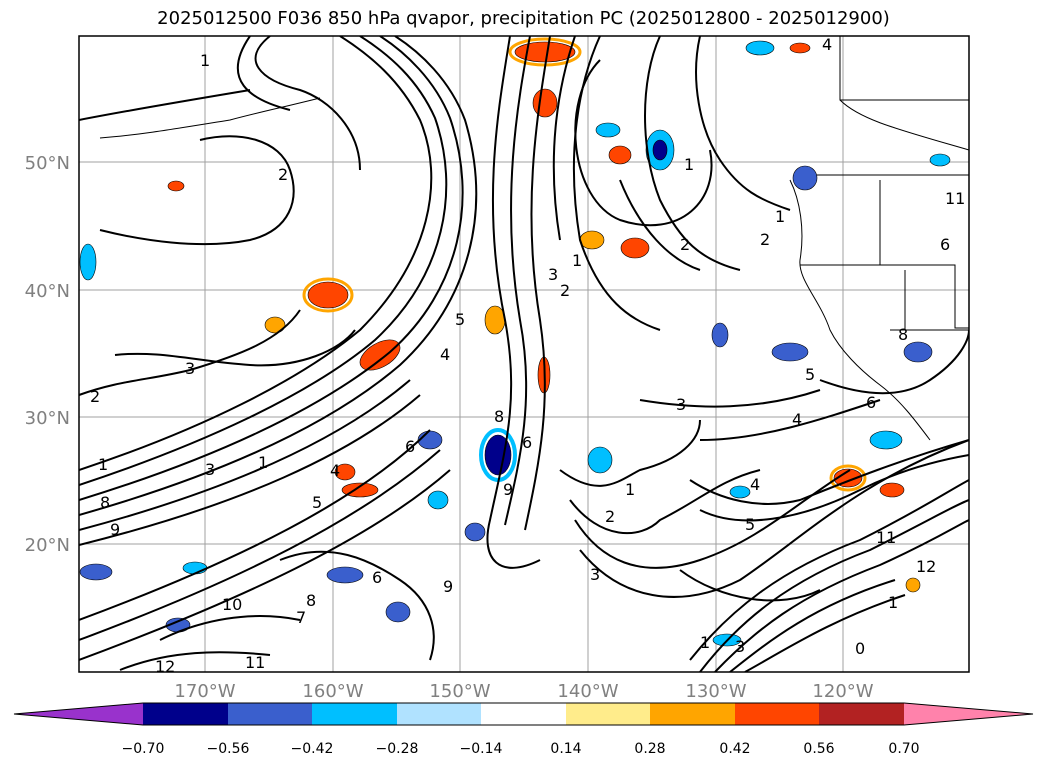  I want to click on colorbar-tick-label: 0.28, so click(649, 749).